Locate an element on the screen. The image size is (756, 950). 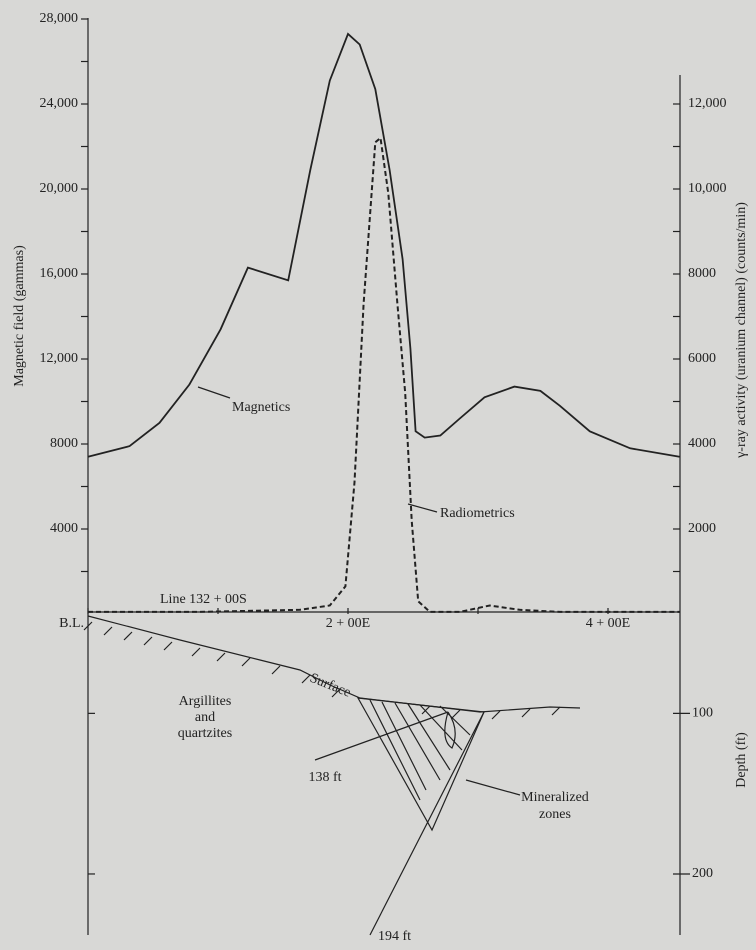
surface-line is located at coordinates (334, 664).